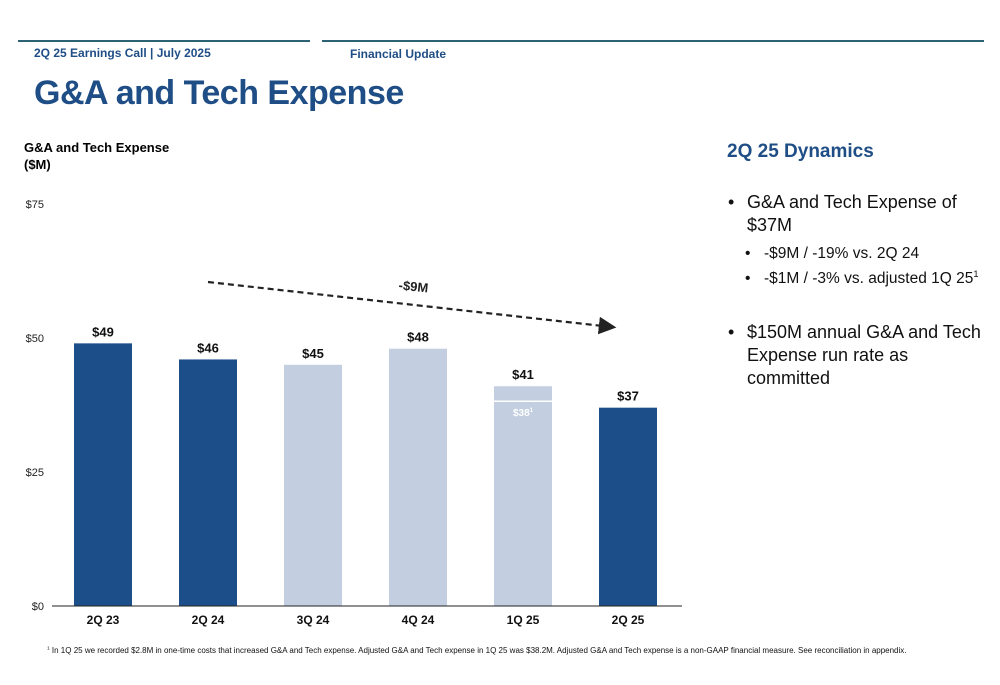 The height and width of the screenshot is (685, 1000). I want to click on x-tick-label: 1Q 25, so click(523, 620).